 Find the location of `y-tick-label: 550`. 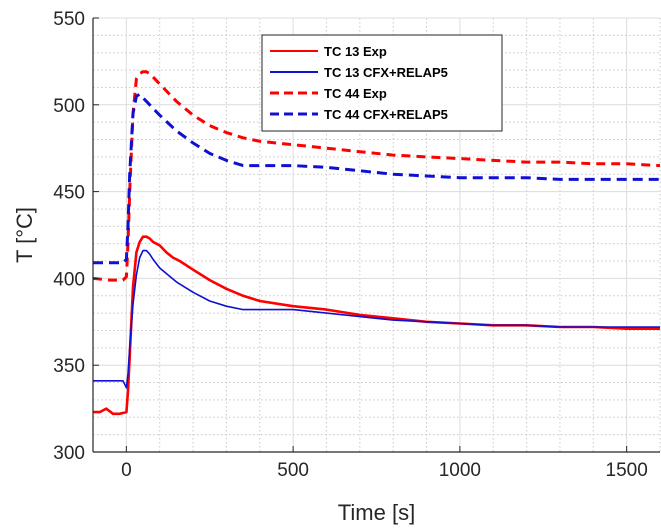

y-tick-label: 550 is located at coordinates (69, 19).